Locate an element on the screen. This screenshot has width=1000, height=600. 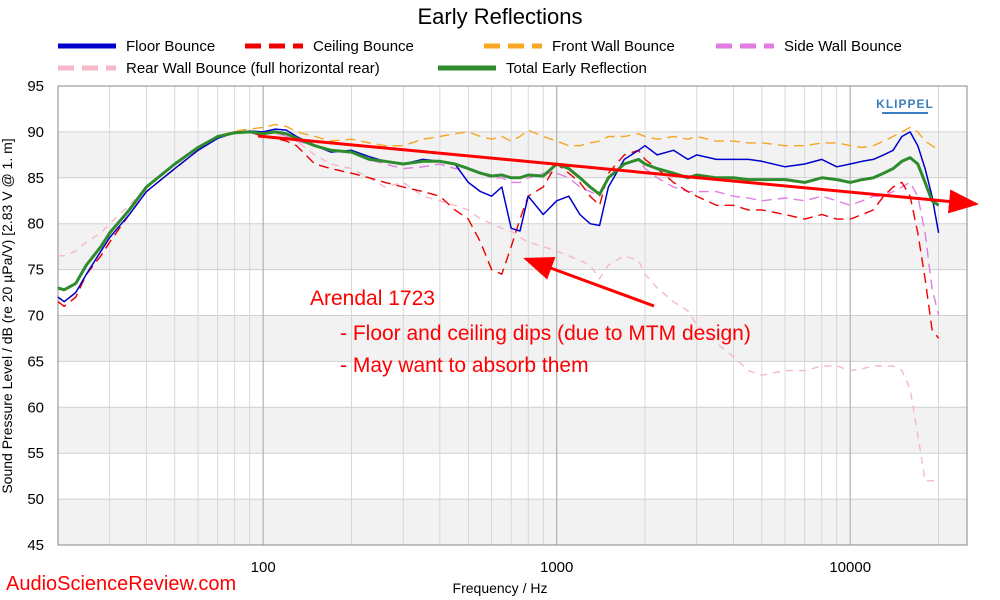
legend-label: Side Wall Bounce is located at coordinates (843, 46).